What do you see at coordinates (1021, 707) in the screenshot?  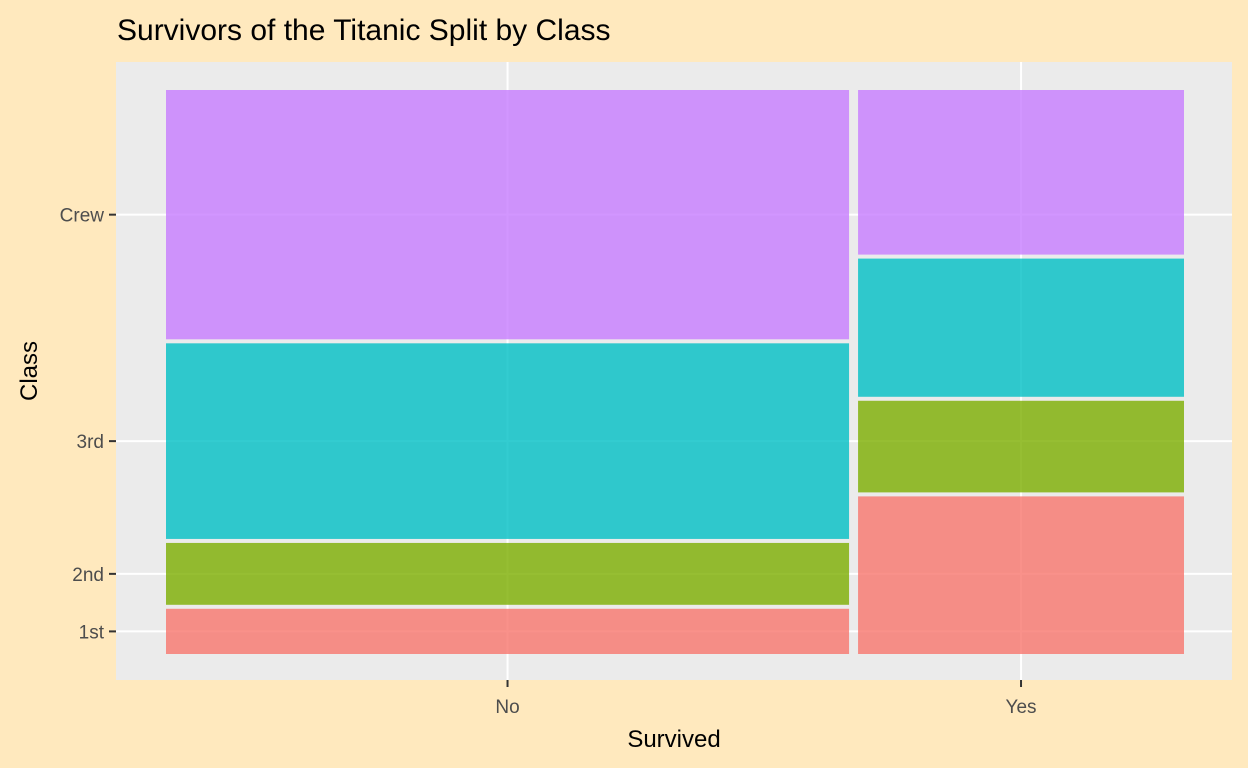 I see `x-tick-label: Yes` at bounding box center [1021, 707].